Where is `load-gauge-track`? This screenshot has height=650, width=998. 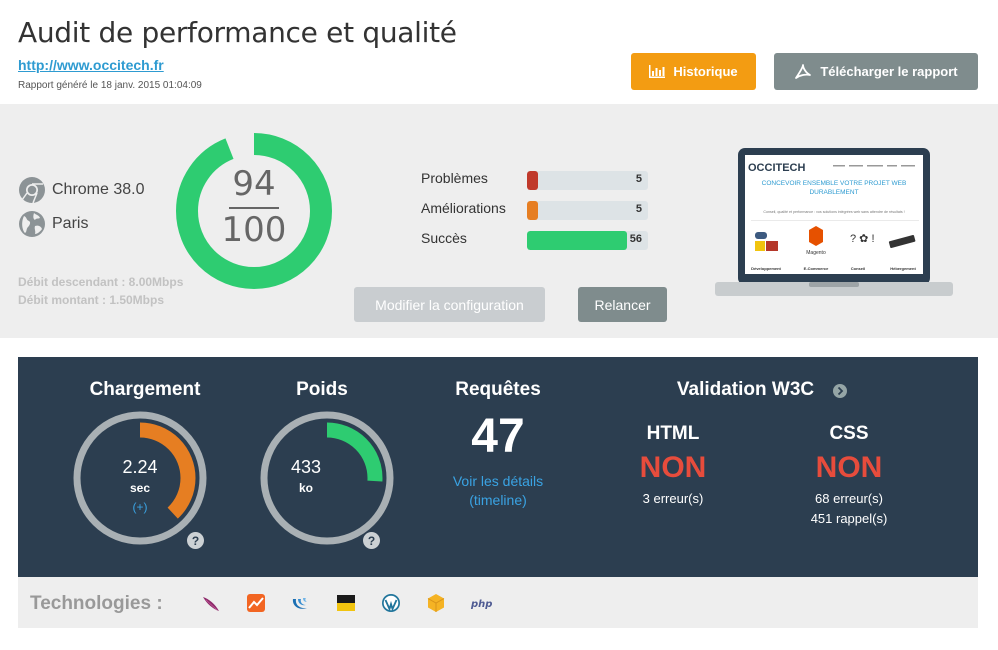
load-gauge-track is located at coordinates (140, 478).